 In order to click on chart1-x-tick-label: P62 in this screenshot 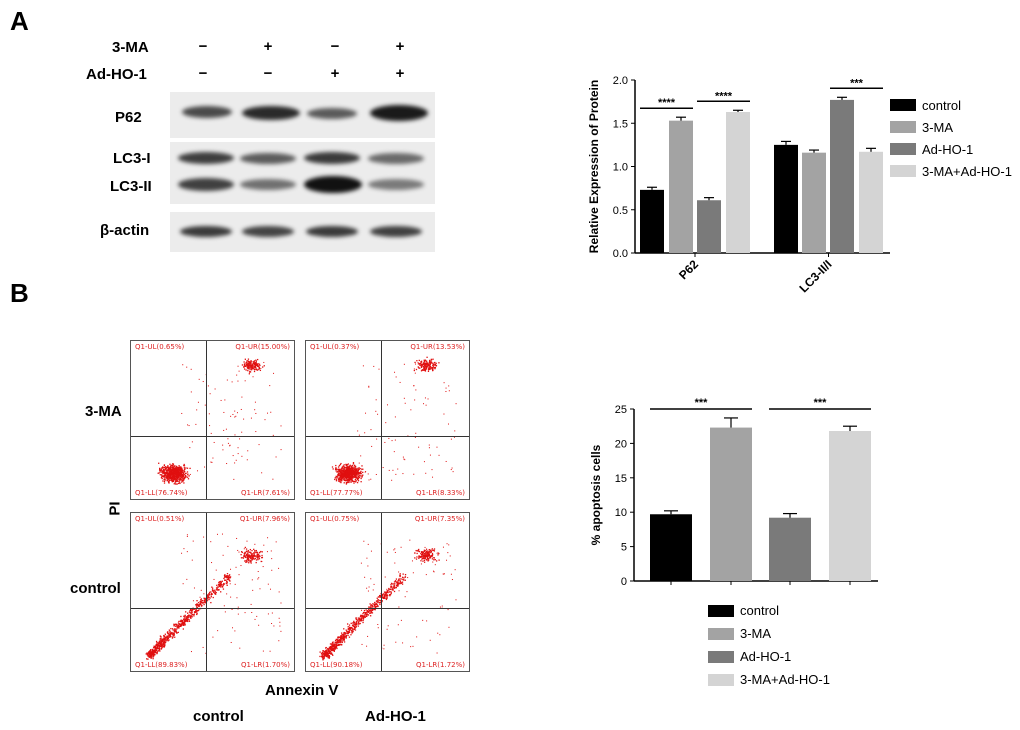, I will do `click(688, 269)`.